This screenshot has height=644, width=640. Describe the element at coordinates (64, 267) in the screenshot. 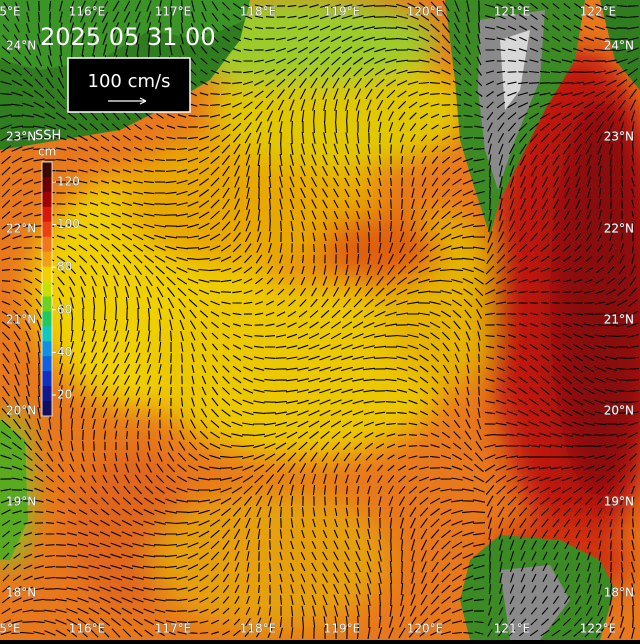

I see `colorbar-tick-label: 80` at that location.